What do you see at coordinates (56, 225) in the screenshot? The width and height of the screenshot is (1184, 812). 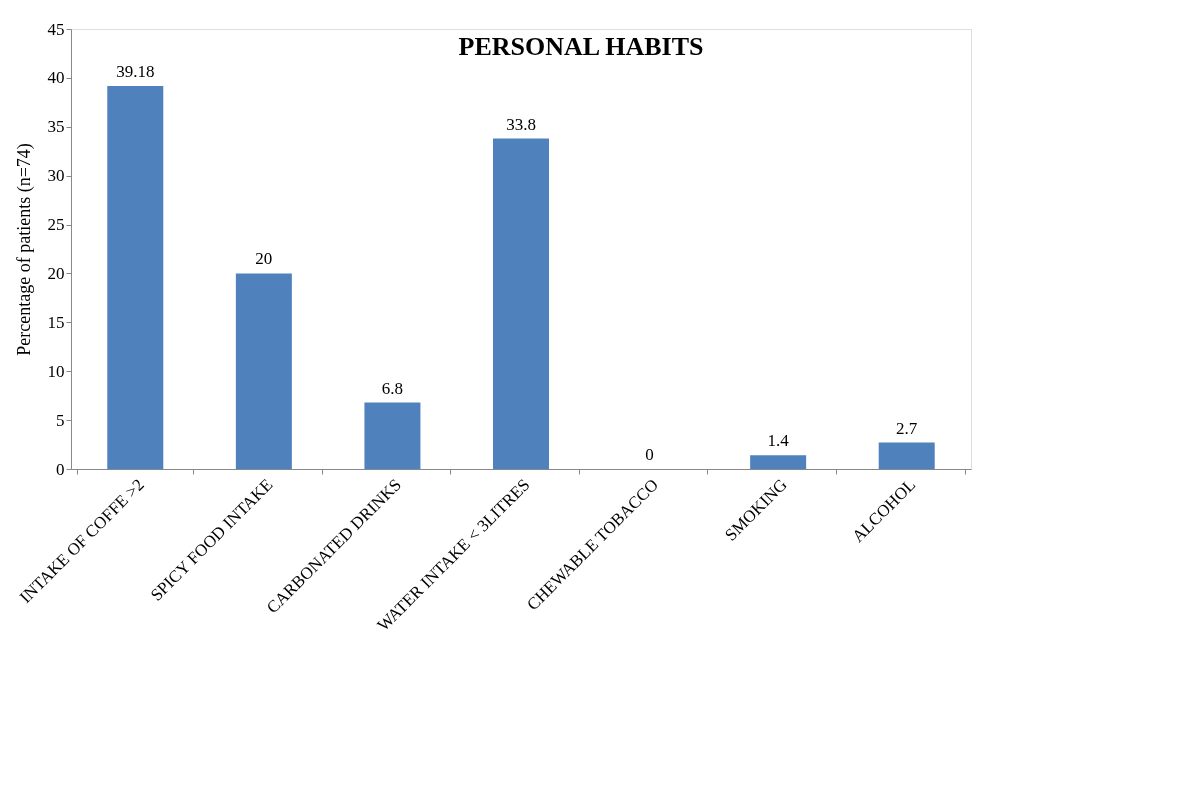 I see `y-tick-label: 25` at bounding box center [56, 225].